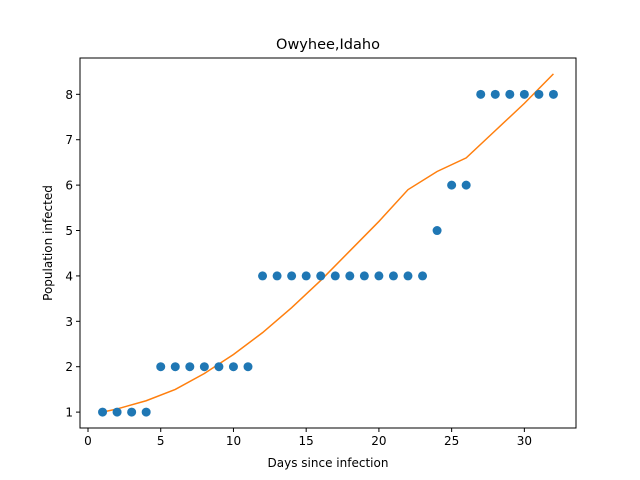 This screenshot has height=480, width=640. Describe the element at coordinates (378, 441) in the screenshot. I see `x-tick-label: 20` at that location.